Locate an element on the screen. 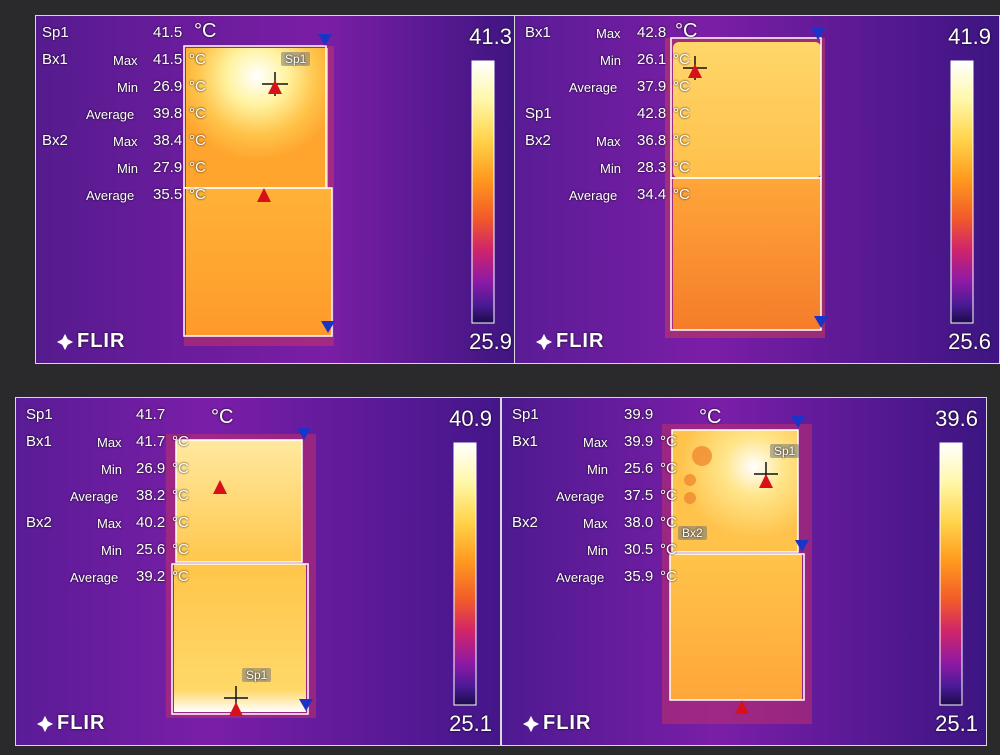 Image resolution: width=1000 pixels, height=755 pixels. sp1-value: 39.9 is located at coordinates (639, 414).